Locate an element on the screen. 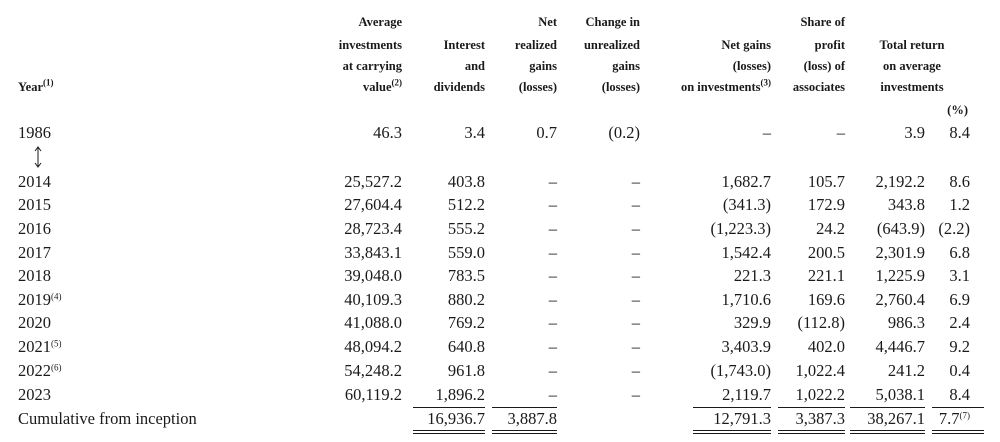  header-line: (losses) is located at coordinates (538, 87).